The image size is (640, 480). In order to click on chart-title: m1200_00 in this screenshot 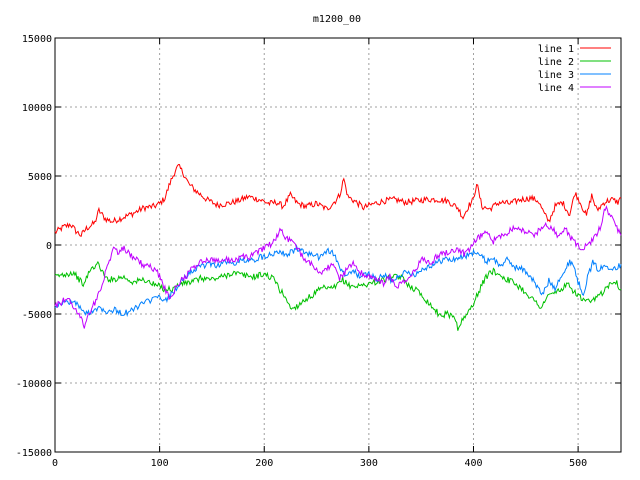, I will do `click(337, 19)`.